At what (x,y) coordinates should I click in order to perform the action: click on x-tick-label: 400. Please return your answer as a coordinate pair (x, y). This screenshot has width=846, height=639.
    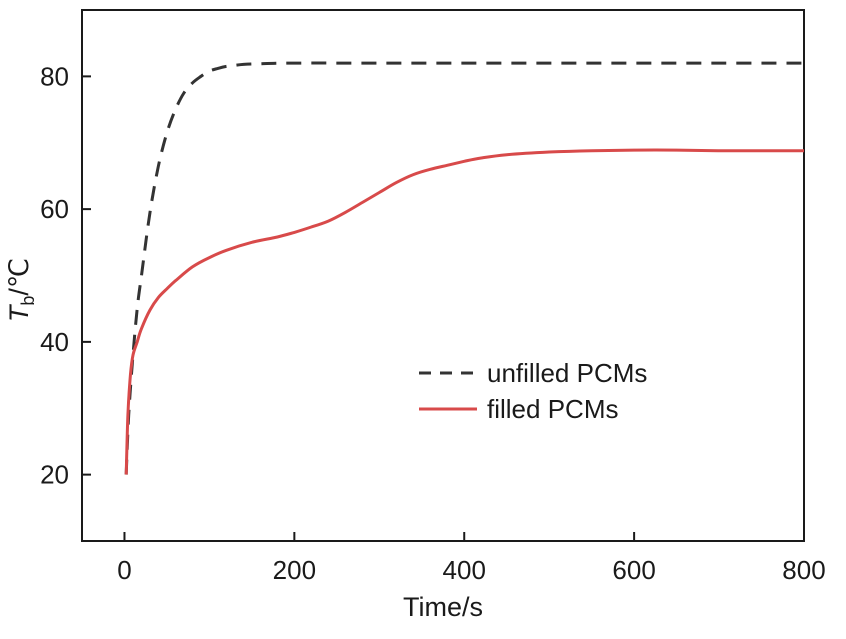
    Looking at the image, I should click on (464, 570).